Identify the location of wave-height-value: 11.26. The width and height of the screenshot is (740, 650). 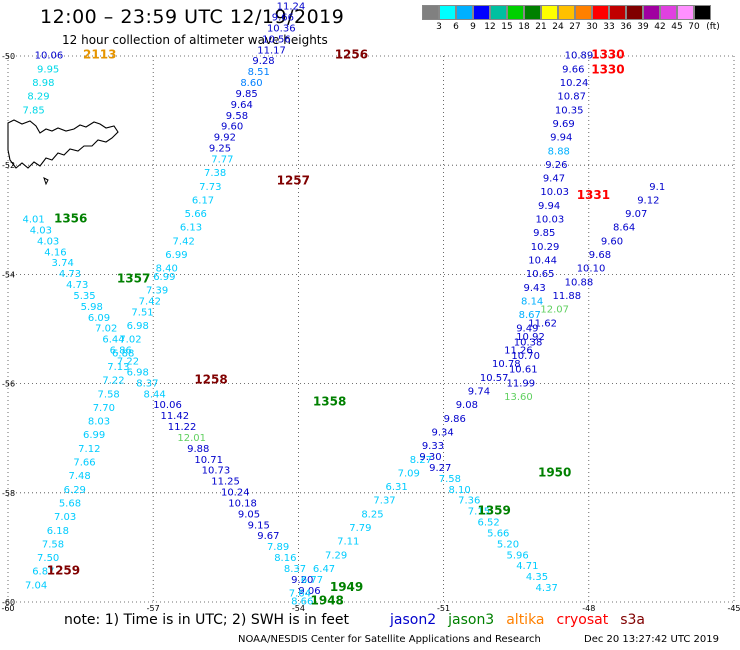
(518, 351).